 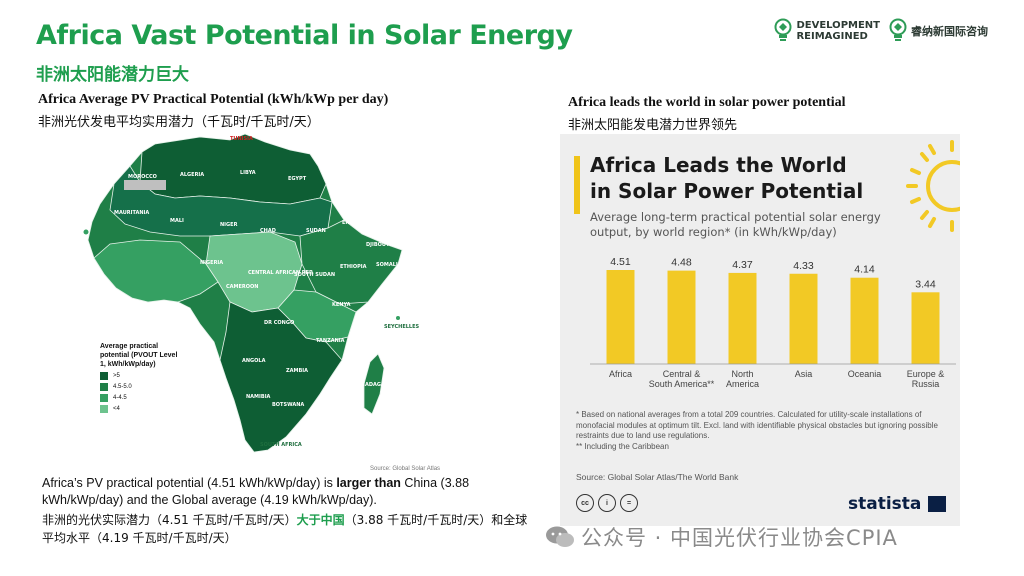 I want to click on map-label: MAURITANIA, so click(x=132, y=213).